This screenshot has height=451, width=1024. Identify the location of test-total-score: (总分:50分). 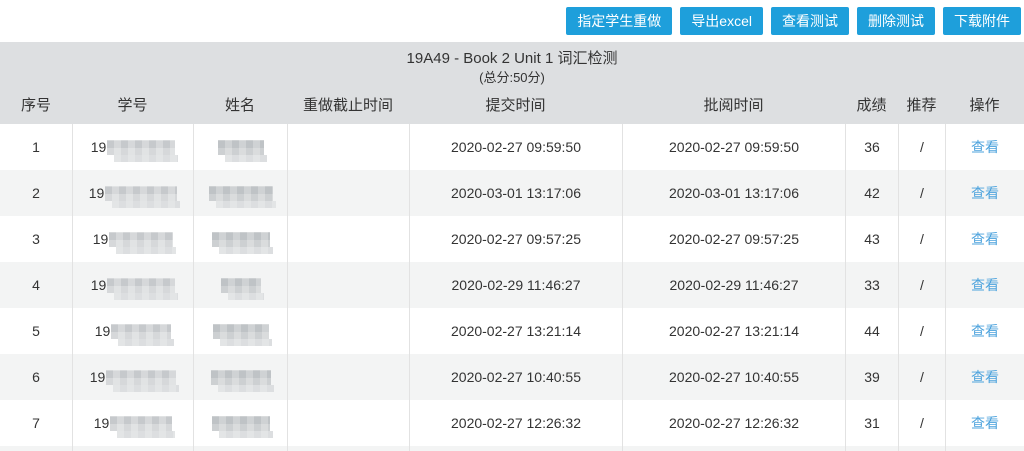
(512, 77).